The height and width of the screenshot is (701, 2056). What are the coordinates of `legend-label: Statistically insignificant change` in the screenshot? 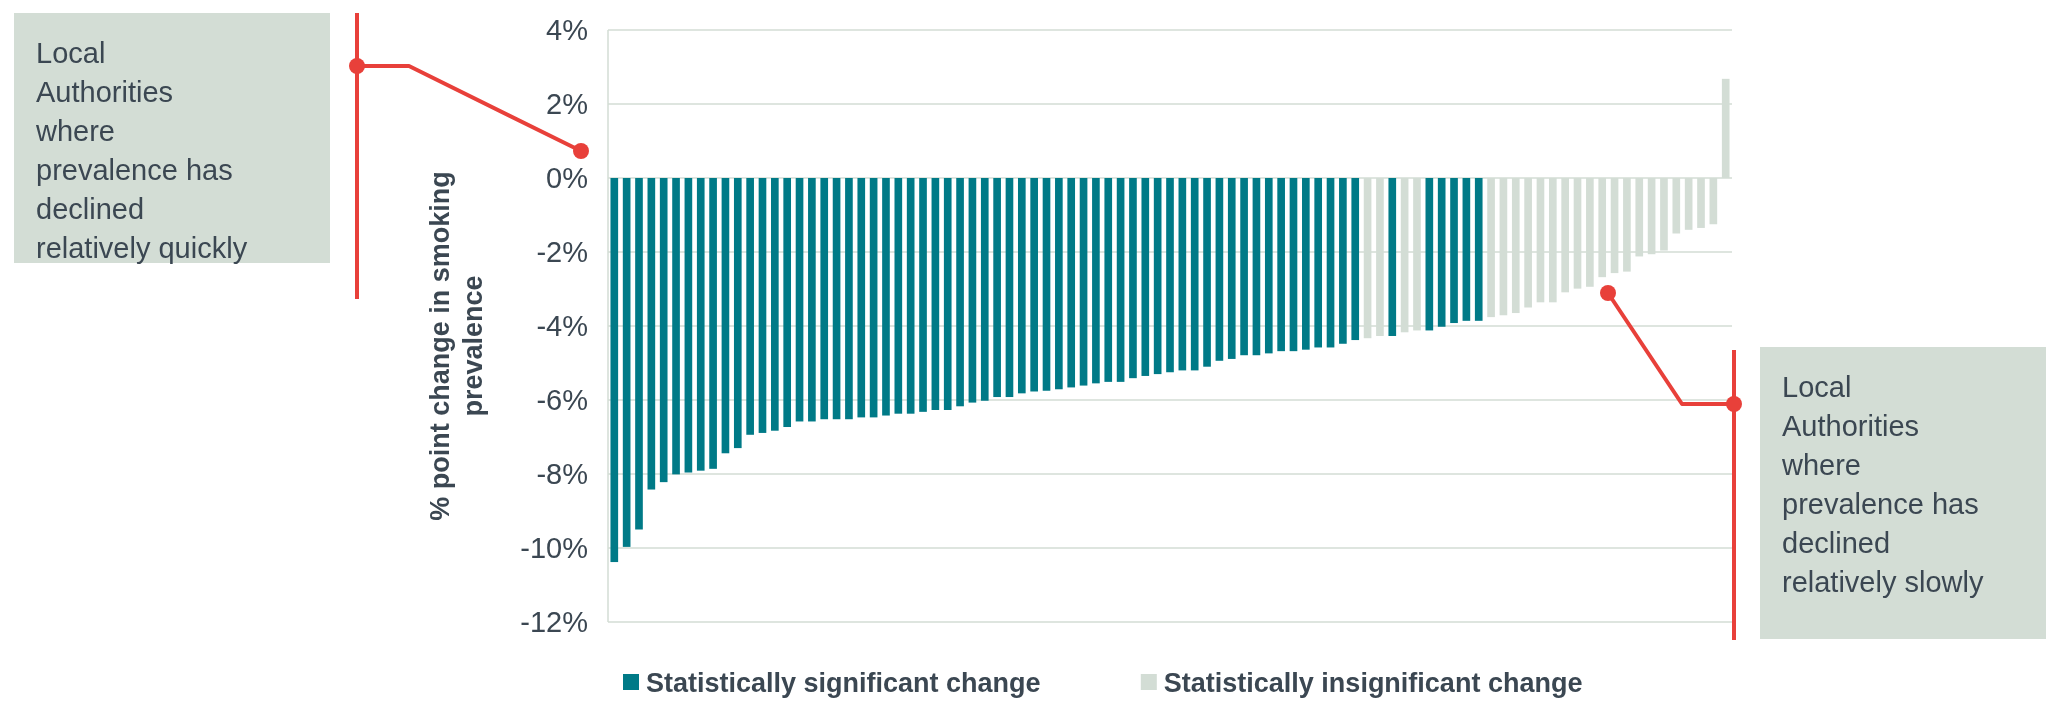 It's located at (1373, 683).